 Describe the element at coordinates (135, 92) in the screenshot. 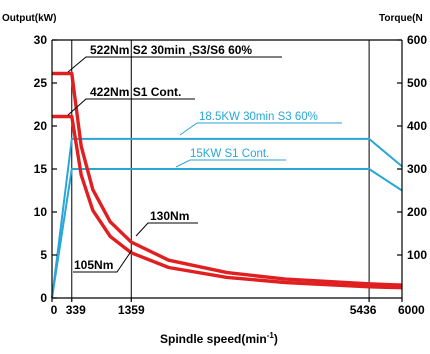

I see `annotation-422nm: 422Nm S1 Cont.` at that location.